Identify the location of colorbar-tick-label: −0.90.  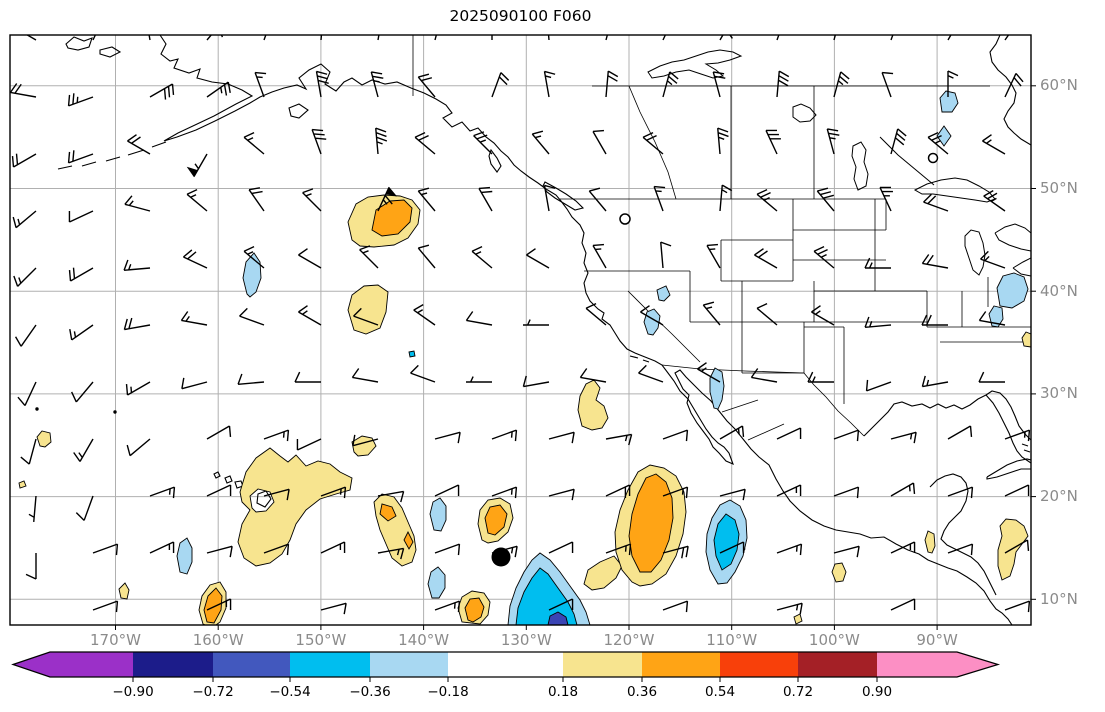
(133, 692).